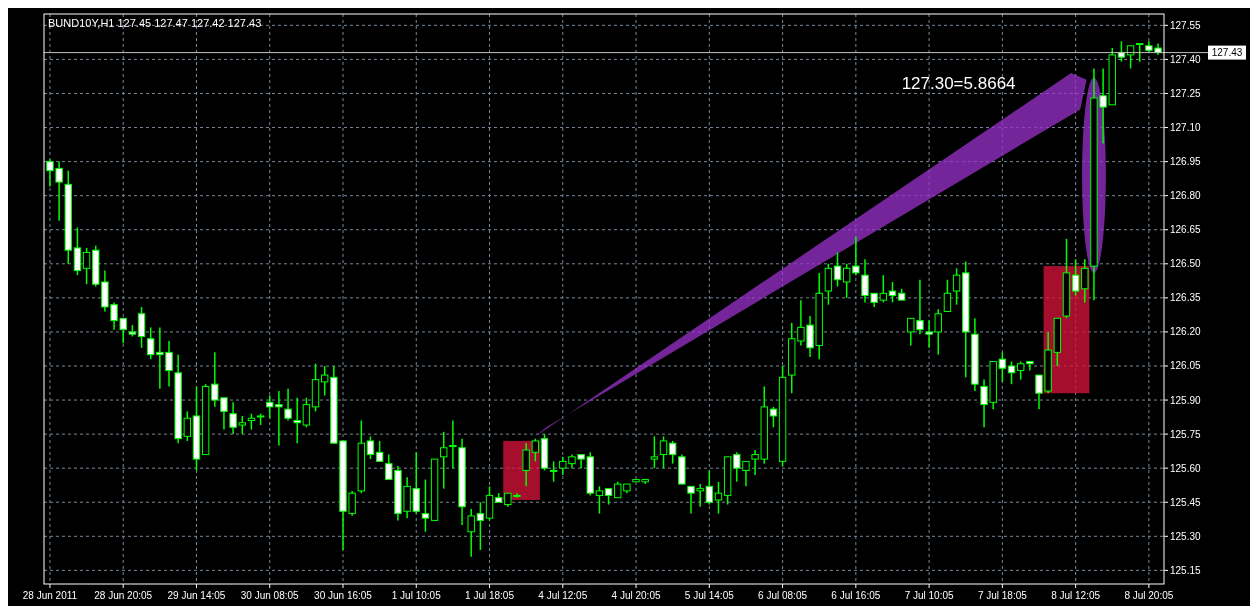 The image size is (1258, 614). I want to click on x-tick-label: 8 Jul 20:05, so click(1149, 595).